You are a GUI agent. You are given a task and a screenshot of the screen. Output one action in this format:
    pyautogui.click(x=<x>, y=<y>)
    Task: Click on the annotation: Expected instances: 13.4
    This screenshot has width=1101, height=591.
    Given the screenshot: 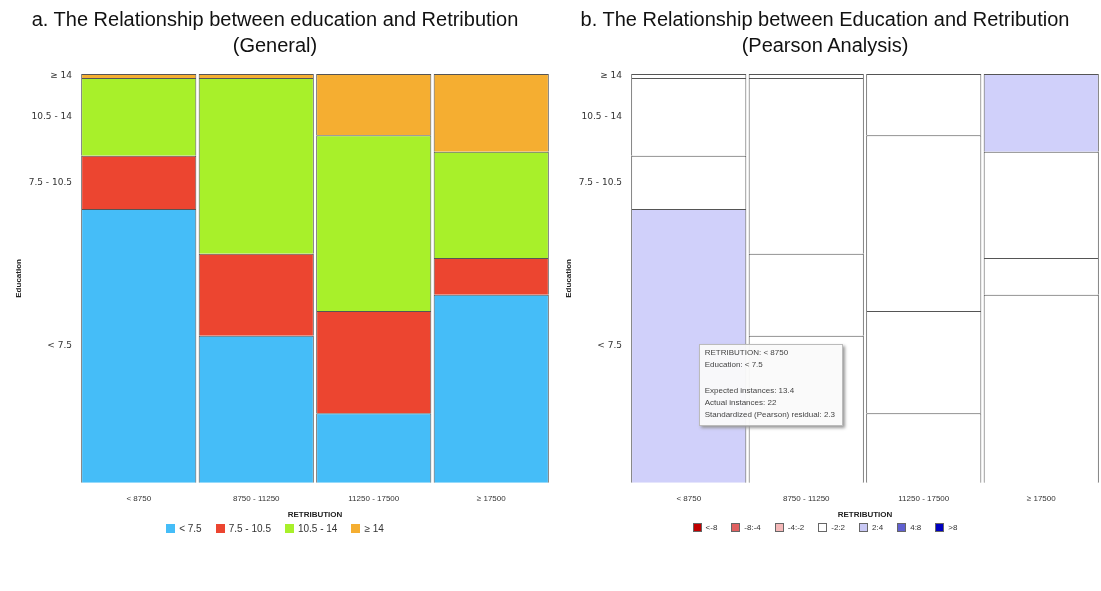 What is the action you would take?
    pyautogui.click(x=749, y=390)
    